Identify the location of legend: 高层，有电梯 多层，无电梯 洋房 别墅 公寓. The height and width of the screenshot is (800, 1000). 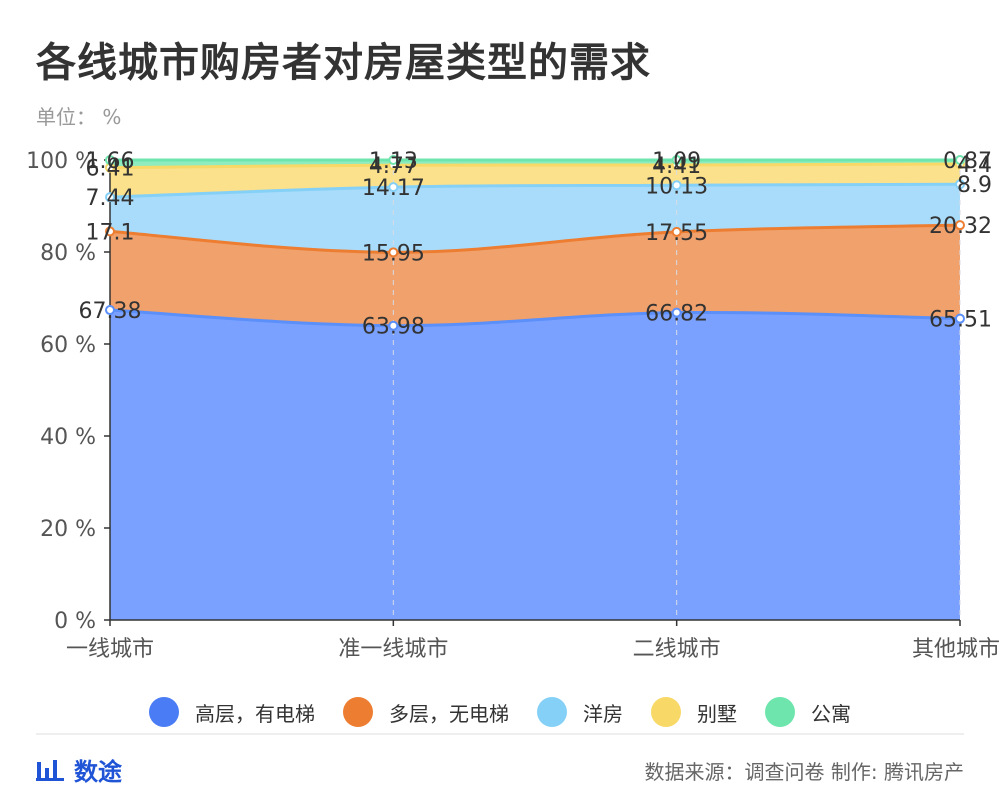
(500, 712).